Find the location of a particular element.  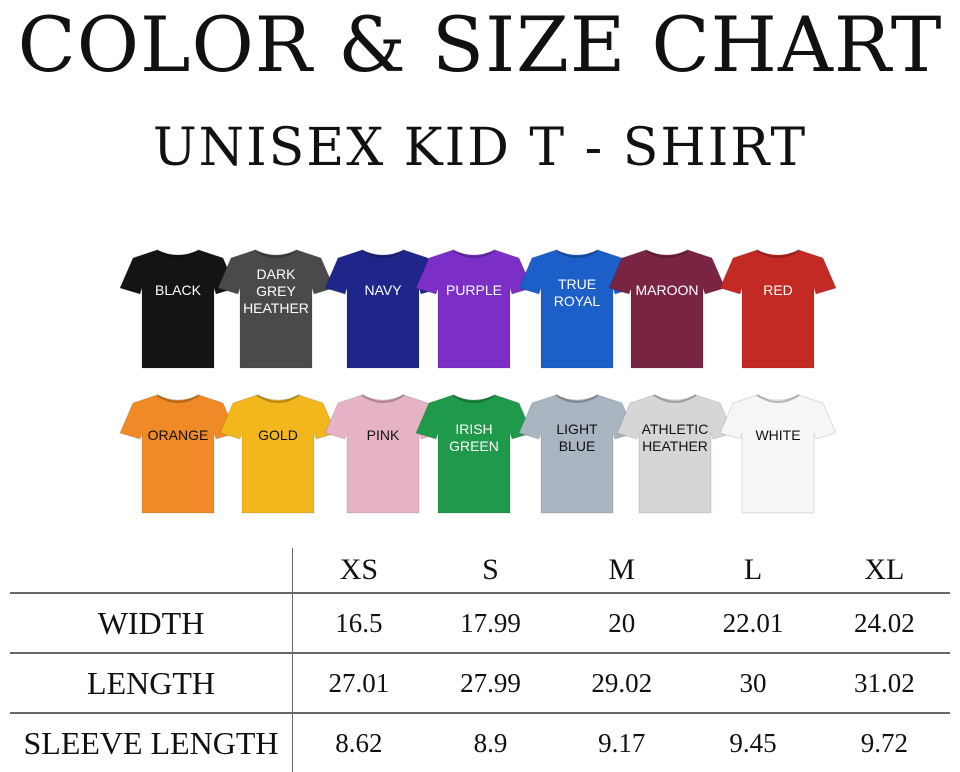

shirt-swatch: ATHLETIC HEATHER is located at coordinates (675, 453).